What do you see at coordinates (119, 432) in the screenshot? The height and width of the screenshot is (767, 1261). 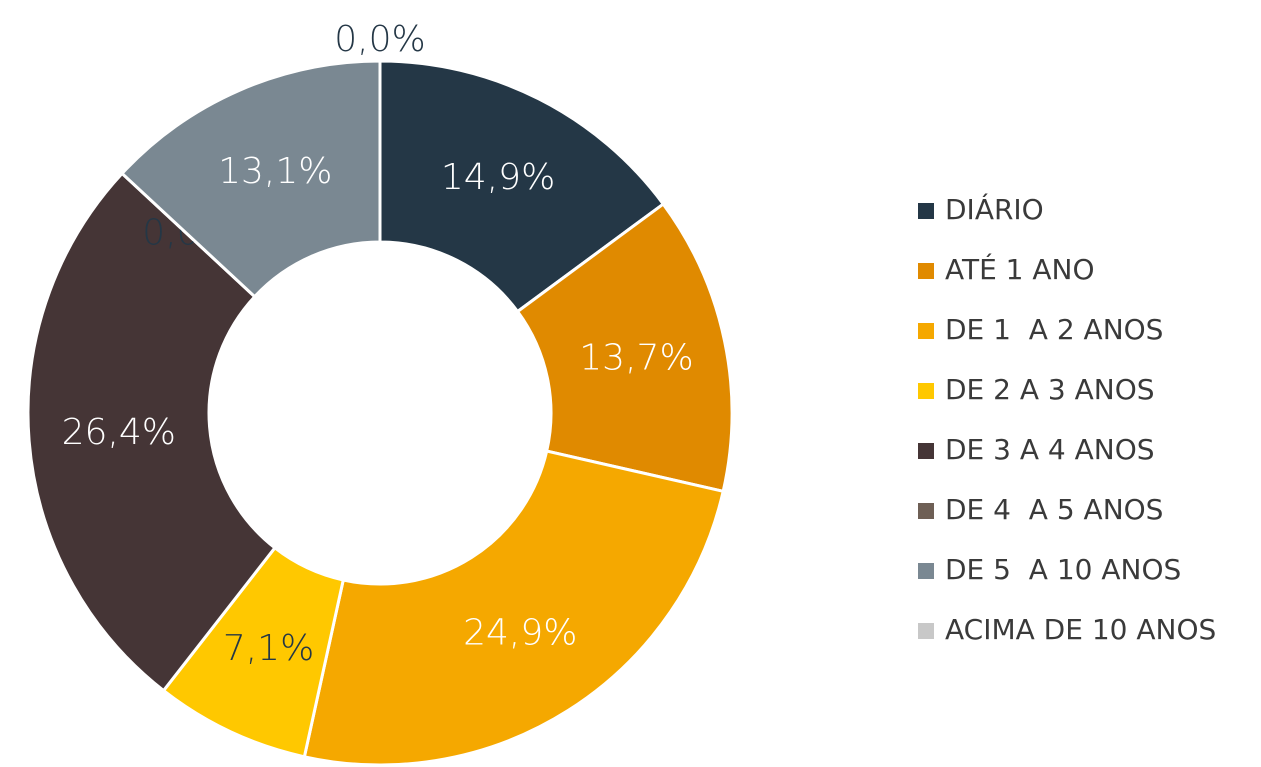 I see `data-label: 26,4%` at bounding box center [119, 432].